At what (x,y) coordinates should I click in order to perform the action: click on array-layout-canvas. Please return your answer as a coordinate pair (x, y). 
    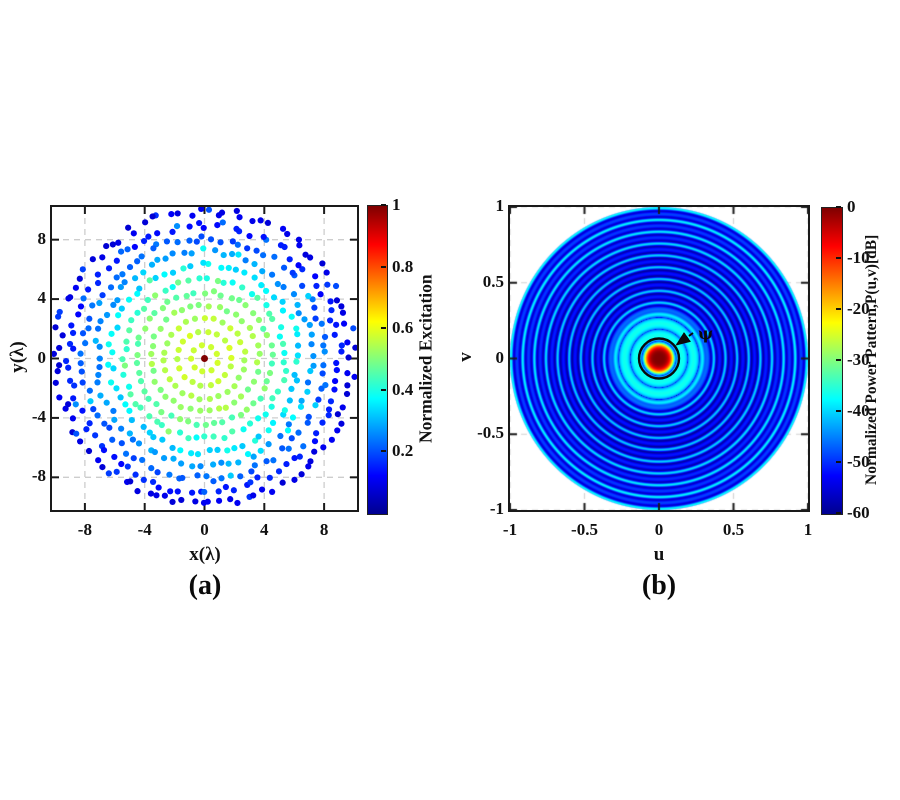
    Looking at the image, I should click on (204, 358).